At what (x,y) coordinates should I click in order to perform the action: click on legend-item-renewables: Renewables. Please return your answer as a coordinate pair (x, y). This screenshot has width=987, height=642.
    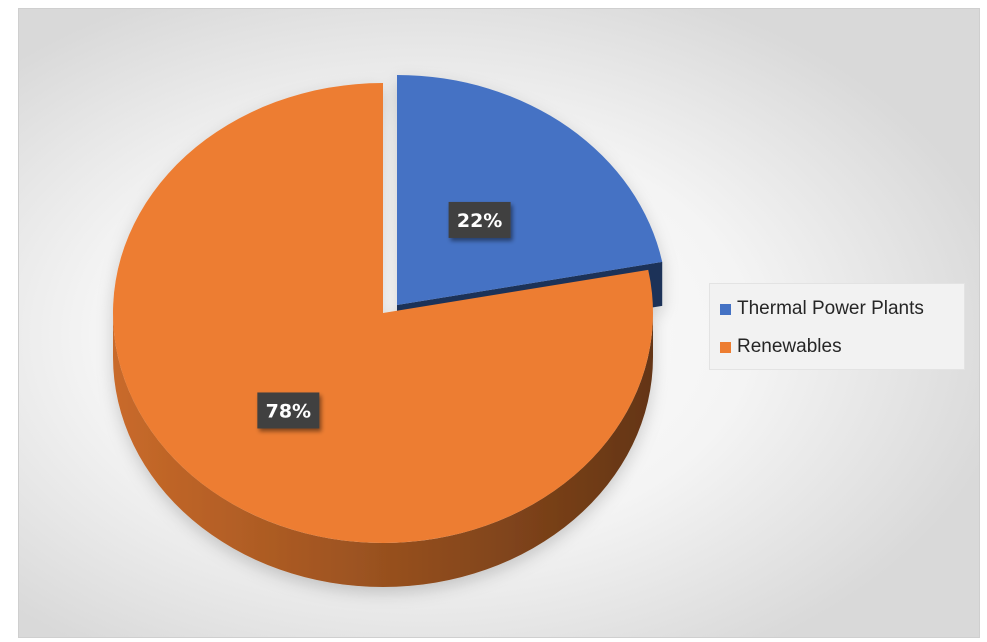
    Looking at the image, I should click on (842, 347).